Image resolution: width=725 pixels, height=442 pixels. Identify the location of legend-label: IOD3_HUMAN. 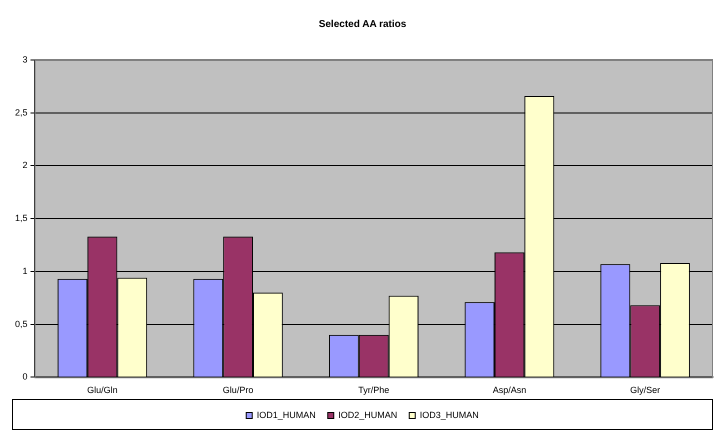
(449, 415).